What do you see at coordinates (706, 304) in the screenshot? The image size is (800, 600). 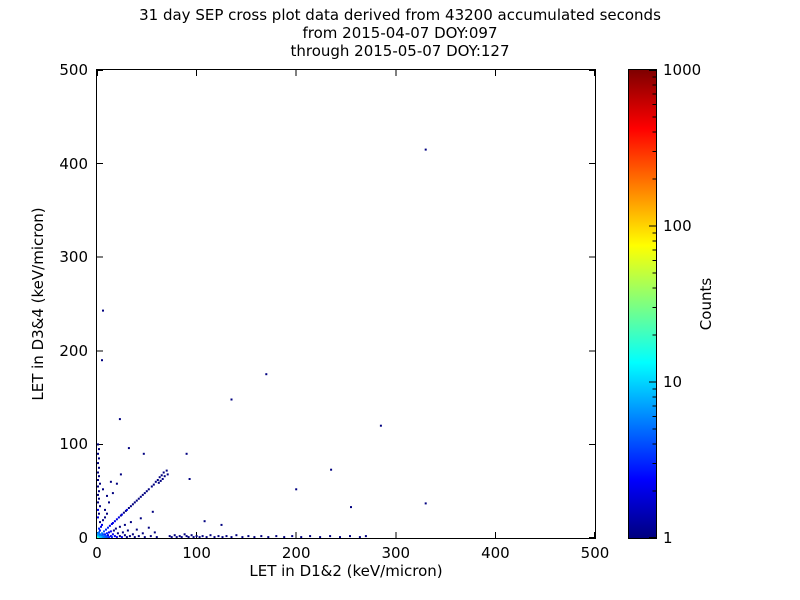 I see `colorbar-label: Counts` at bounding box center [706, 304].